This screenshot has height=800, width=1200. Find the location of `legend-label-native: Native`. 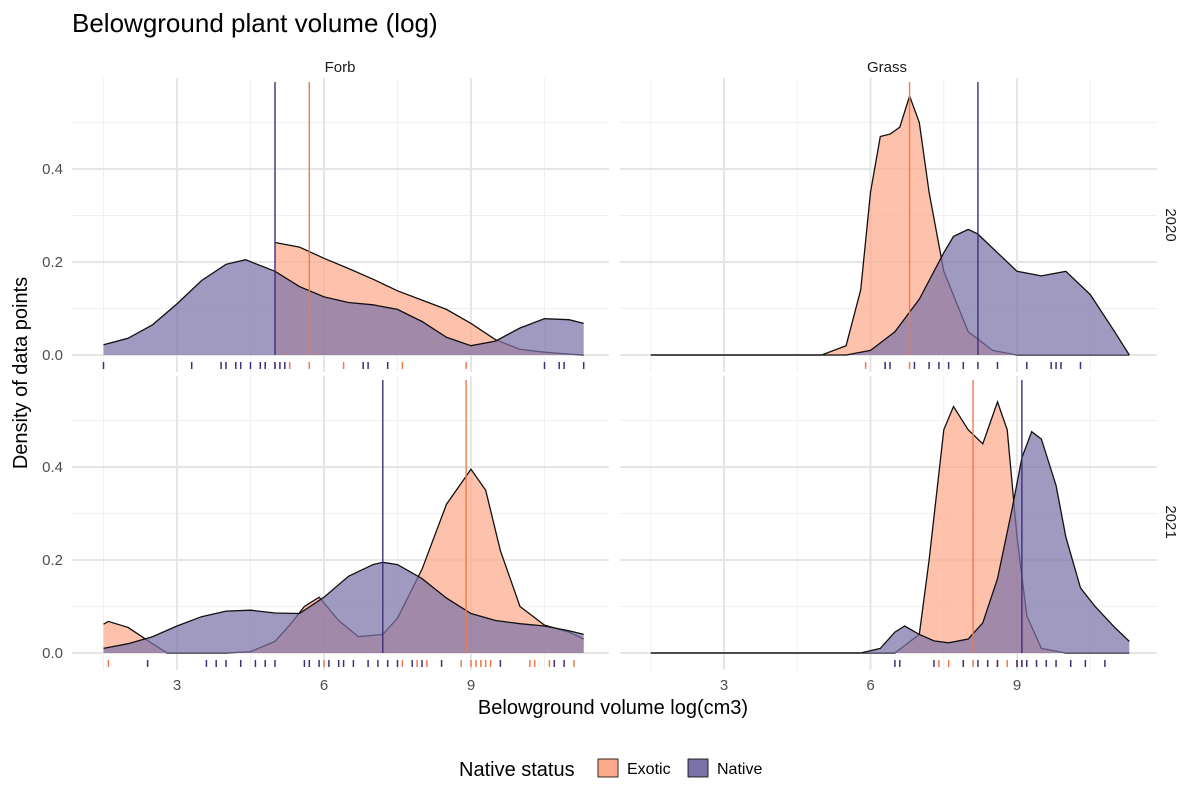

legend-label-native: Native is located at coordinates (739, 769).